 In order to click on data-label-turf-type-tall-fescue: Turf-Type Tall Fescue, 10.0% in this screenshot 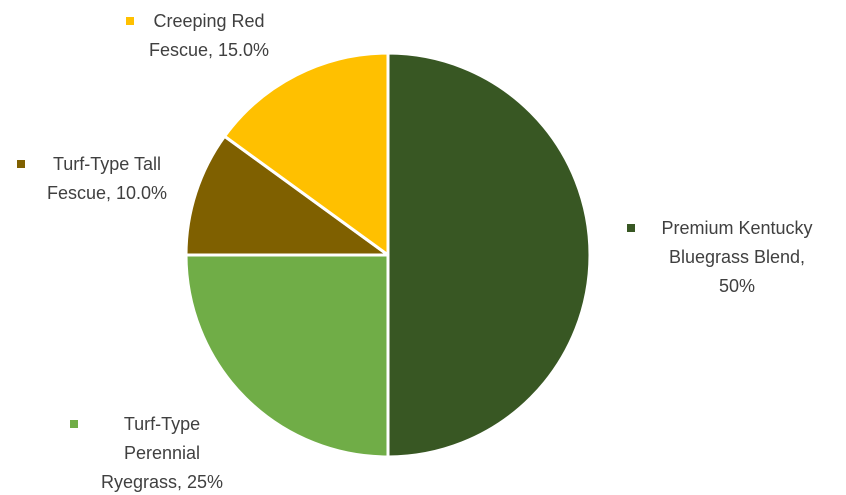, I will do `click(92, 178)`.